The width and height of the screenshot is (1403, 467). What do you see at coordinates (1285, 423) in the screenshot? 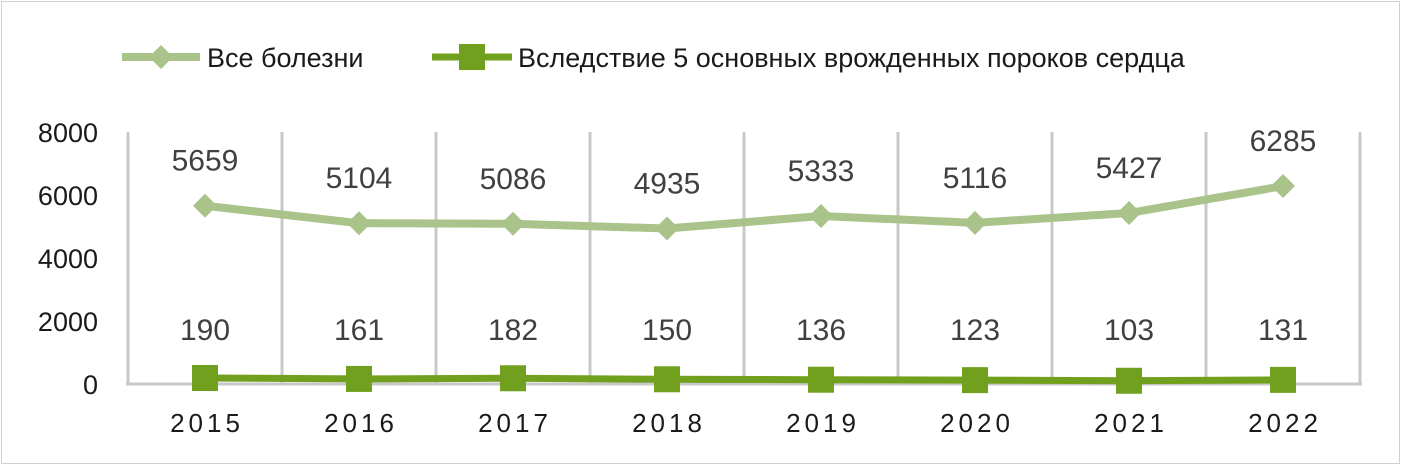
I see `x-tick-label: 2022` at bounding box center [1285, 423].